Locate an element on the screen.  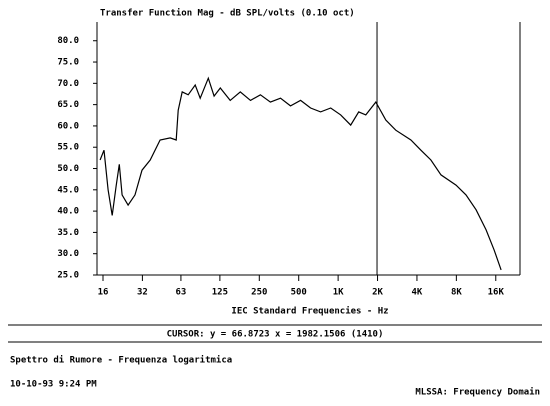
x-tick-label: 1K is located at coordinates (338, 293).